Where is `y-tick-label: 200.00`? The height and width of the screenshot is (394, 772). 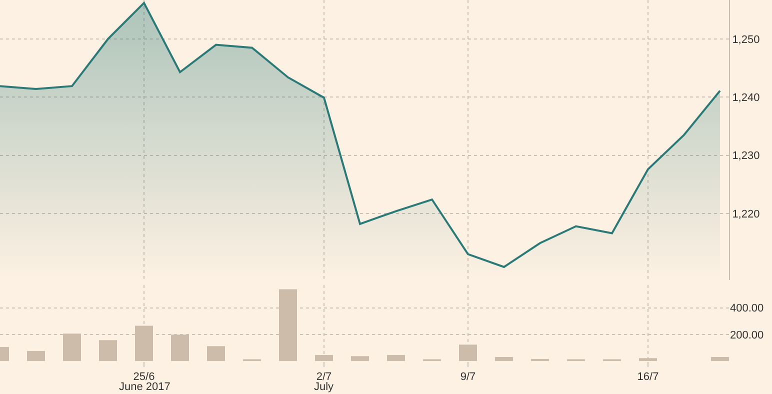
y-tick-label: 200.00 is located at coordinates (747, 335).